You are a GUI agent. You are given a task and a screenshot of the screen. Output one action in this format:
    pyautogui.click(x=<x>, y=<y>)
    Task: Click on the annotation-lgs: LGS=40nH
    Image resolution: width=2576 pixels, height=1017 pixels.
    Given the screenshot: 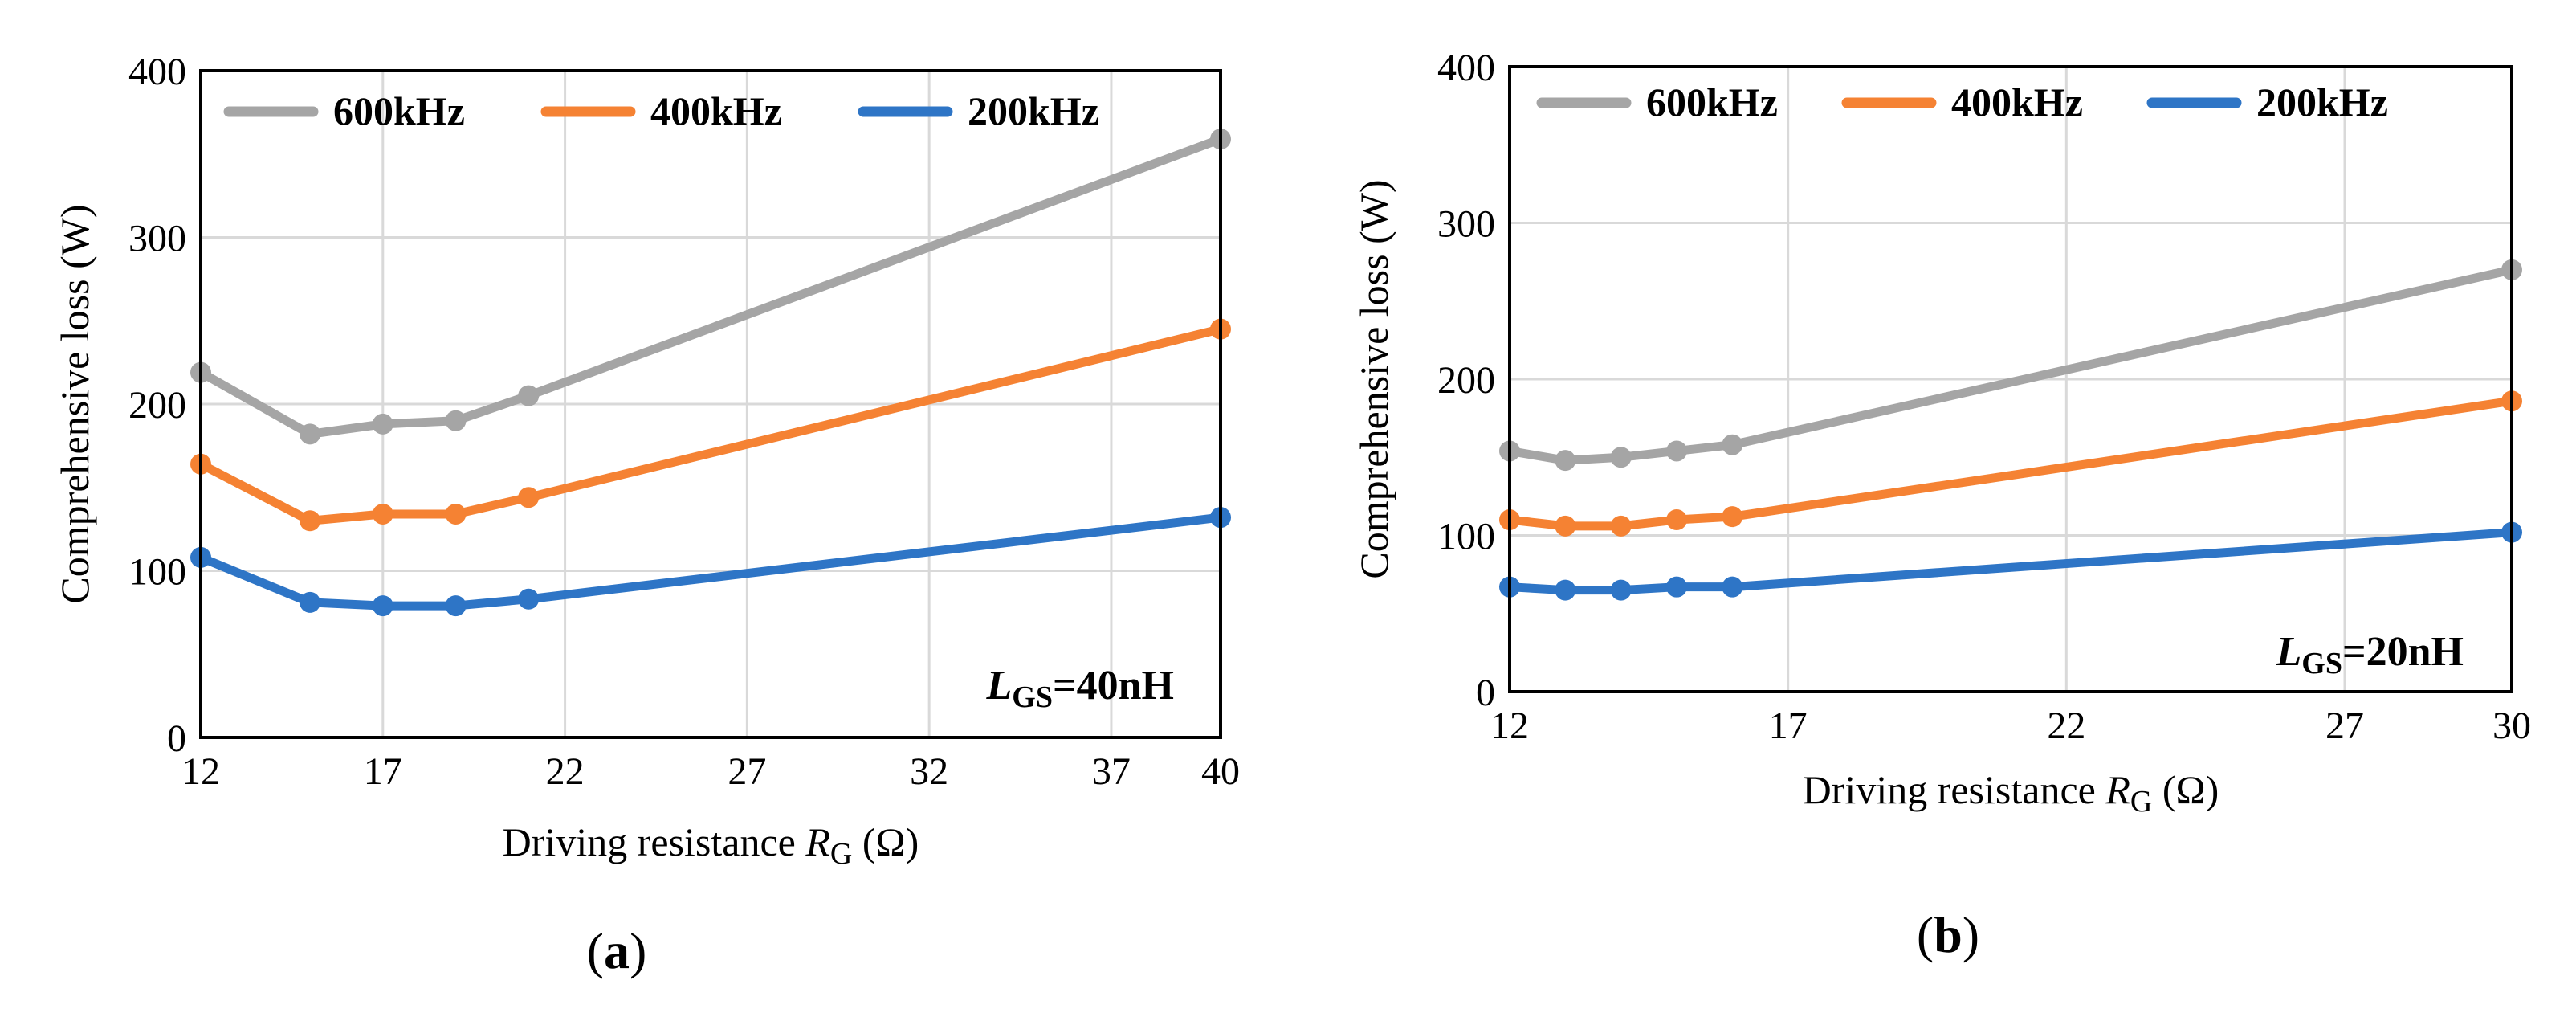 What is the action you would take?
    pyautogui.click(x=1080, y=688)
    